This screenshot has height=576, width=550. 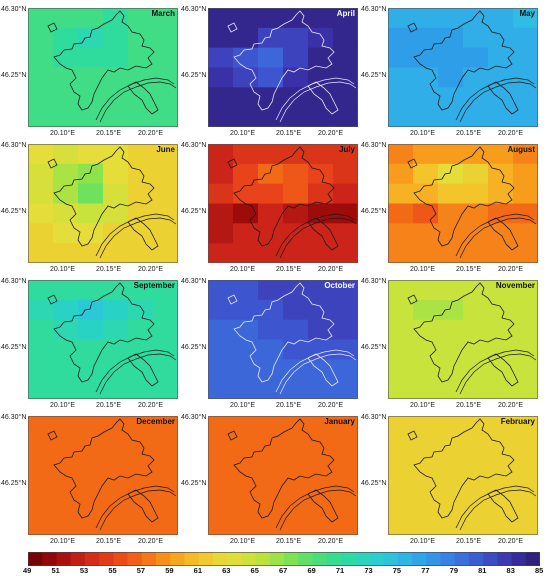 I want to click on lat-label-top: 46.30°N, so click(x=194, y=281).